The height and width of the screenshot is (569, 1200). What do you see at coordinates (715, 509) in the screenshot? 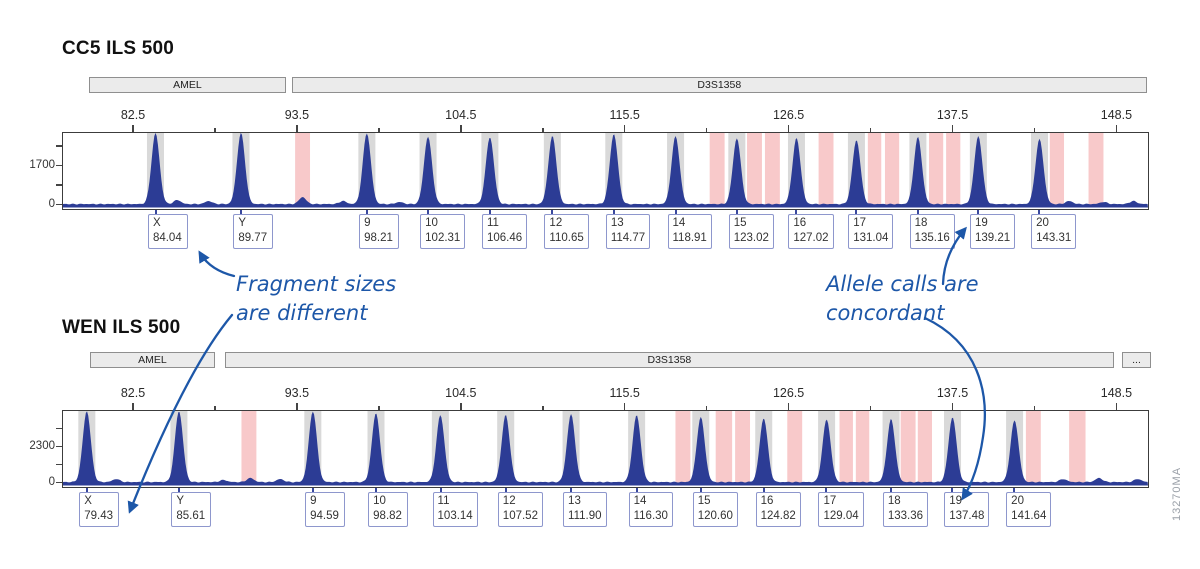
I see `allele-label-box: 15 120.60` at bounding box center [715, 509].